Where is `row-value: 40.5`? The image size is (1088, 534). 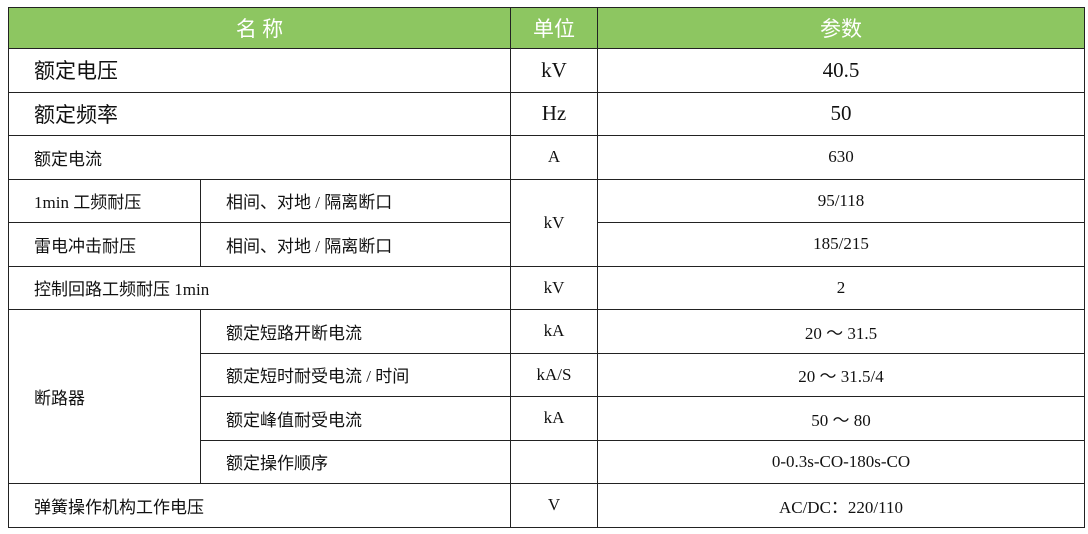
row-value: 40.5 is located at coordinates (841, 70).